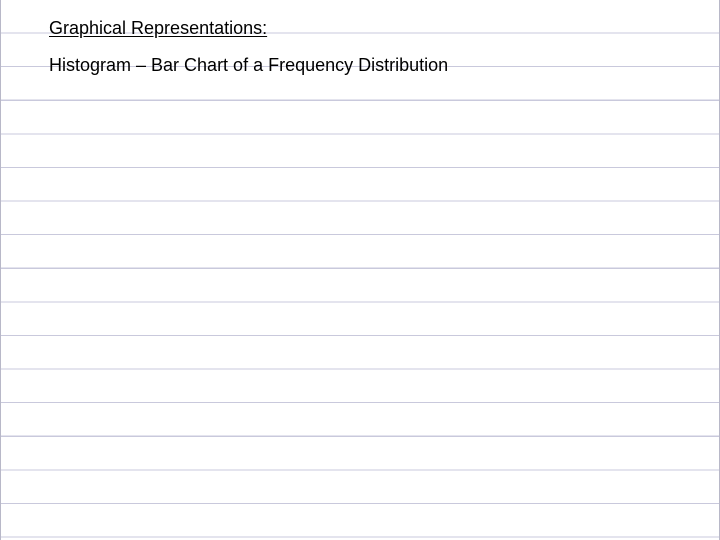 Image resolution: width=720 pixels, height=540 pixels. I want to click on slide-heading: Graphical Representations:, so click(158, 28).